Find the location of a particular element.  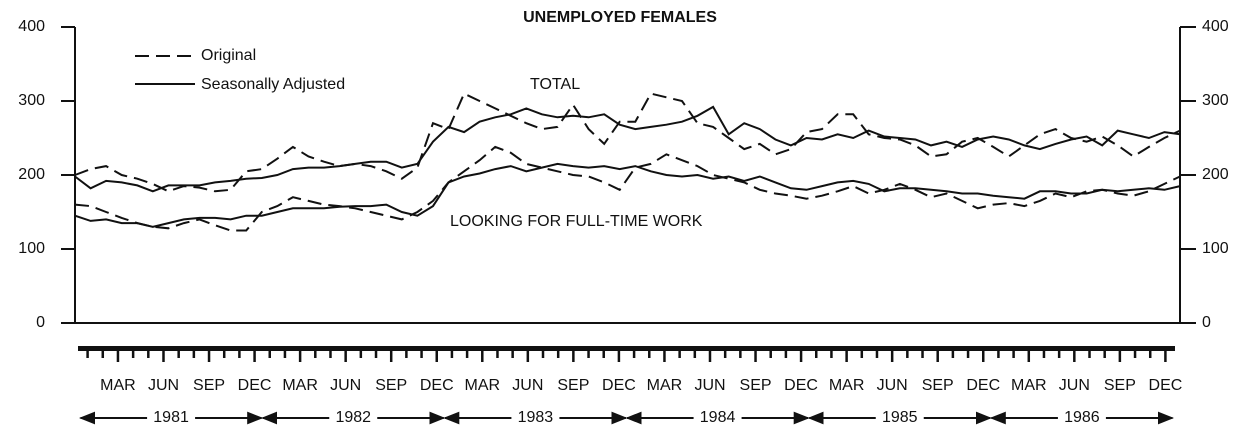

y-tick-label: 0 is located at coordinates (40, 322).